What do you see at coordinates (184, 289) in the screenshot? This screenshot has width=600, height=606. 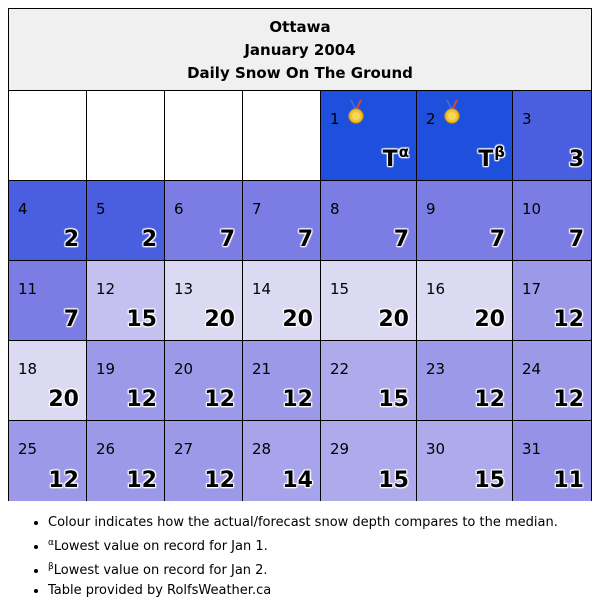 I see `day-number: 13` at bounding box center [184, 289].